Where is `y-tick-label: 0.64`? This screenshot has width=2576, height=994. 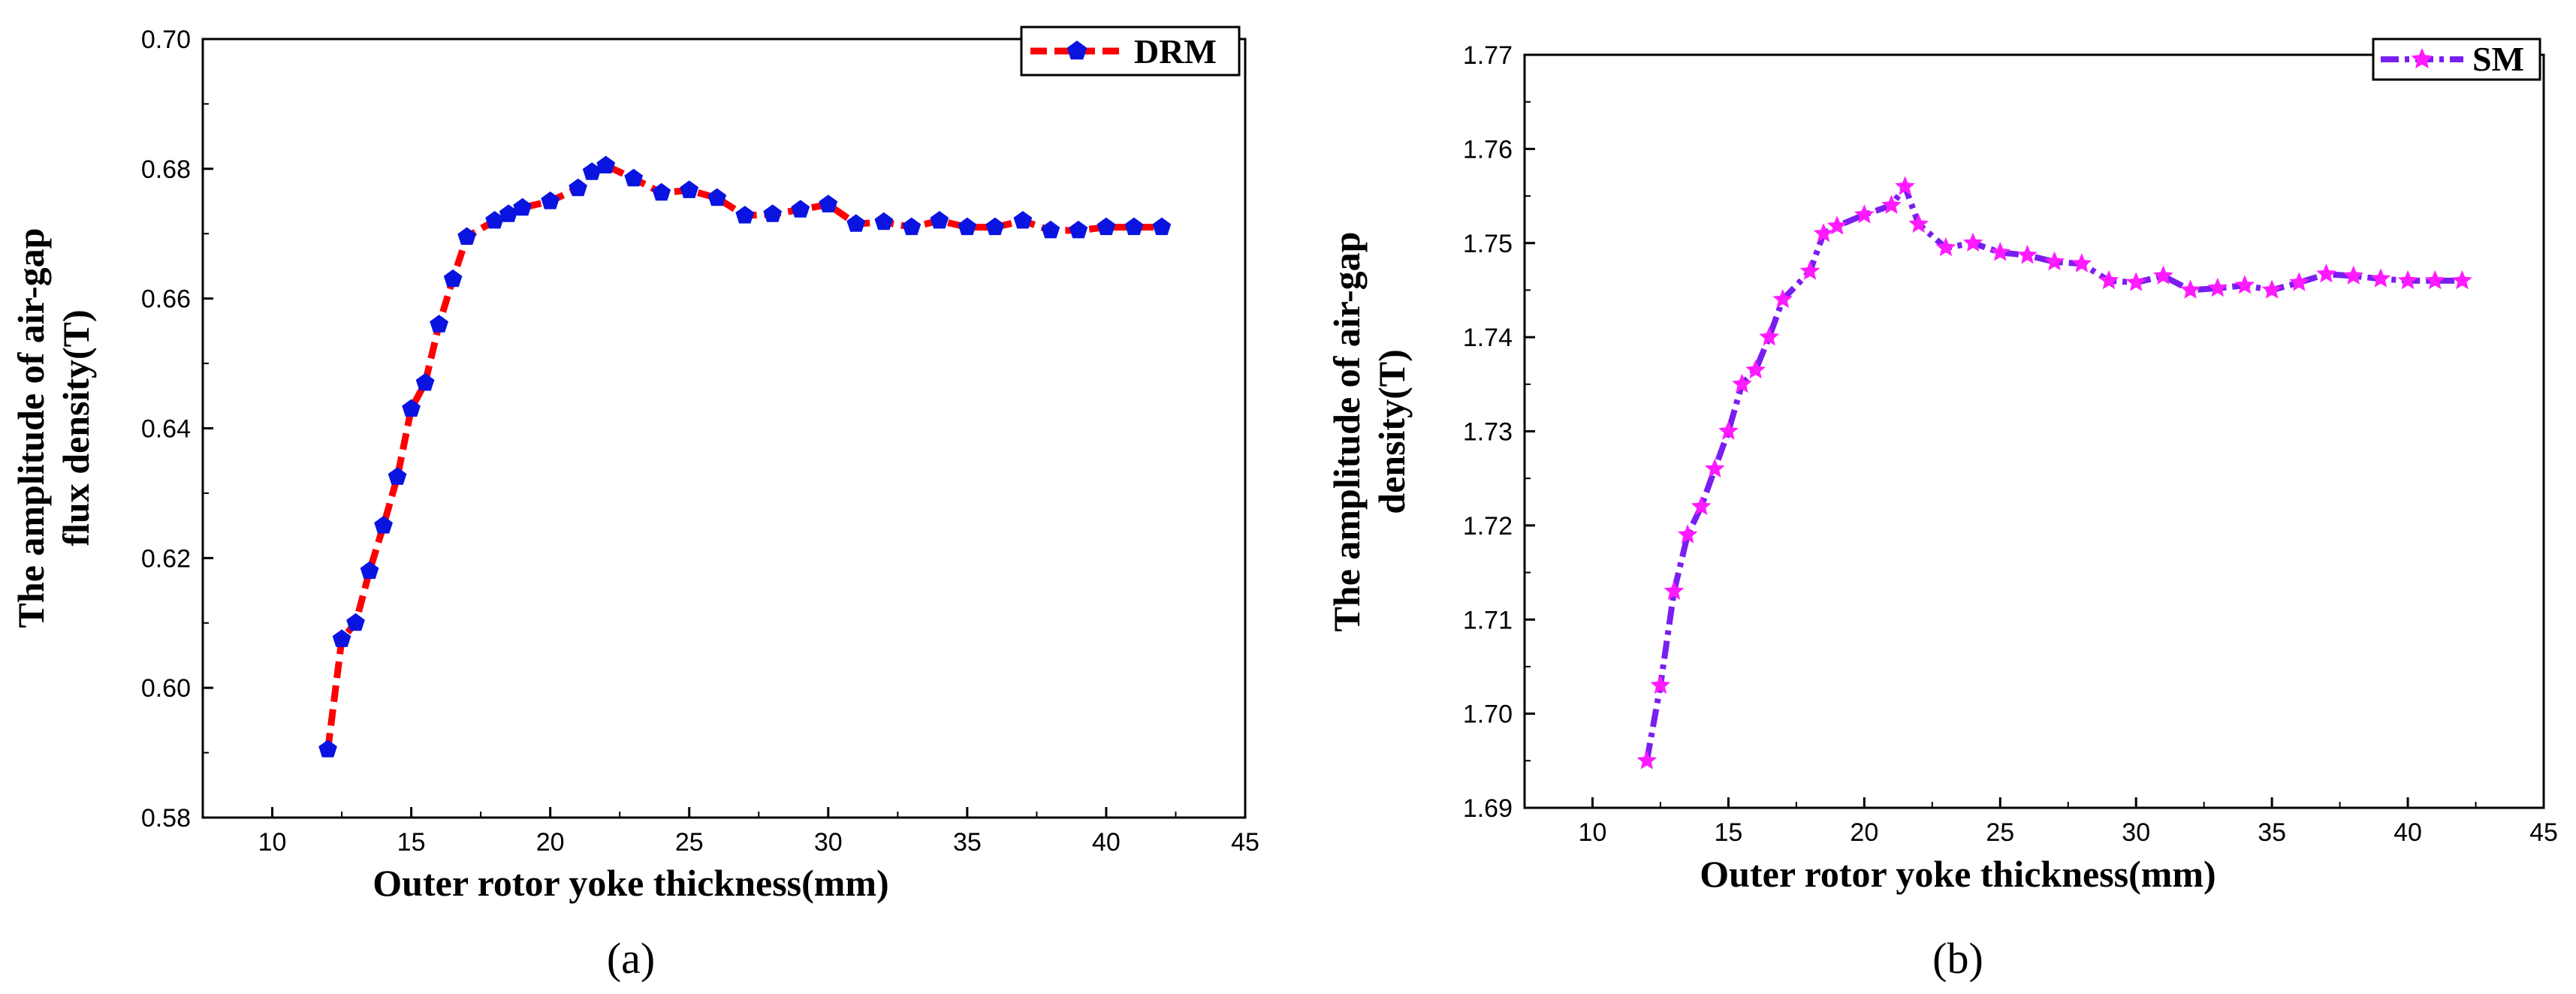
y-tick-label: 0.64 is located at coordinates (166, 430).